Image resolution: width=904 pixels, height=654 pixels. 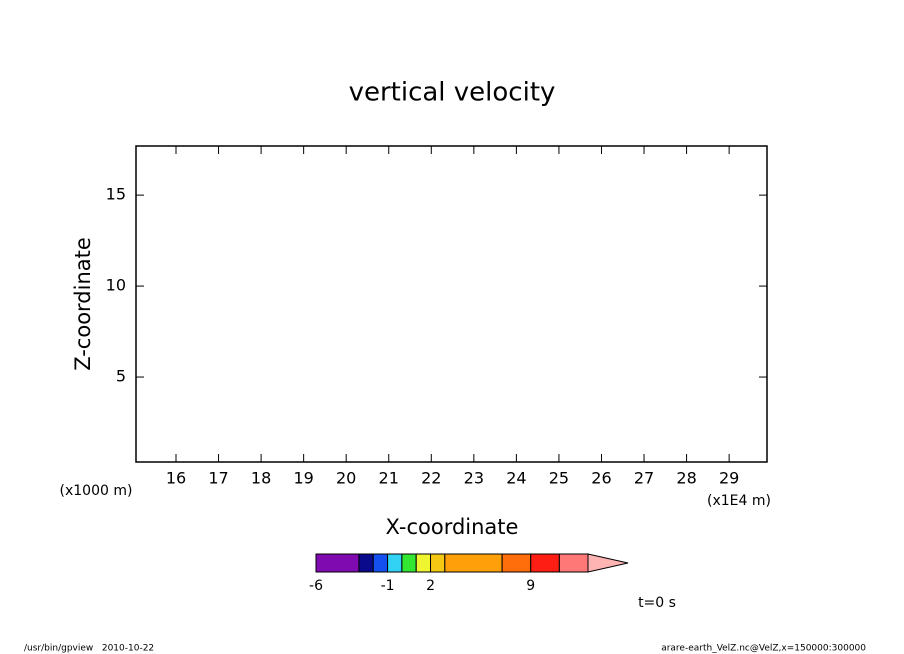 I want to click on x-tick-label: 24, so click(x=516, y=478).